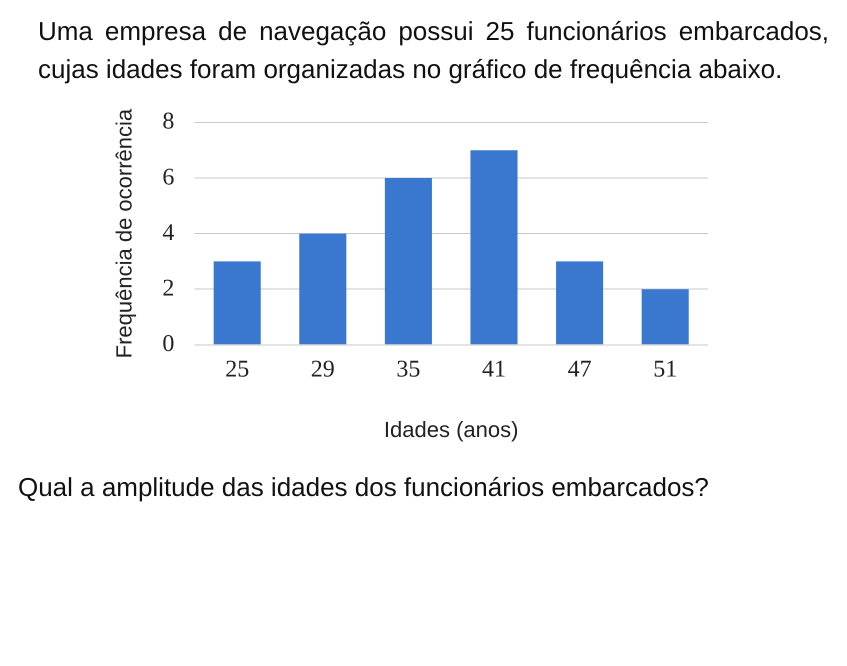 Image resolution: width=847 pixels, height=666 pixels. Describe the element at coordinates (168, 233) in the screenshot. I see `y-tick-label: 4` at that location.